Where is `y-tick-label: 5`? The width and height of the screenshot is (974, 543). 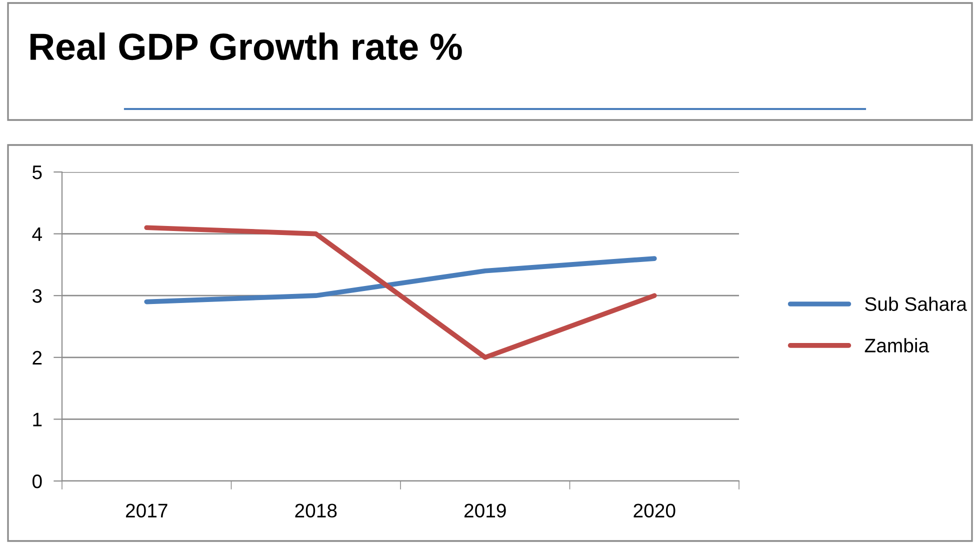 y-tick-label: 5 is located at coordinates (37, 173).